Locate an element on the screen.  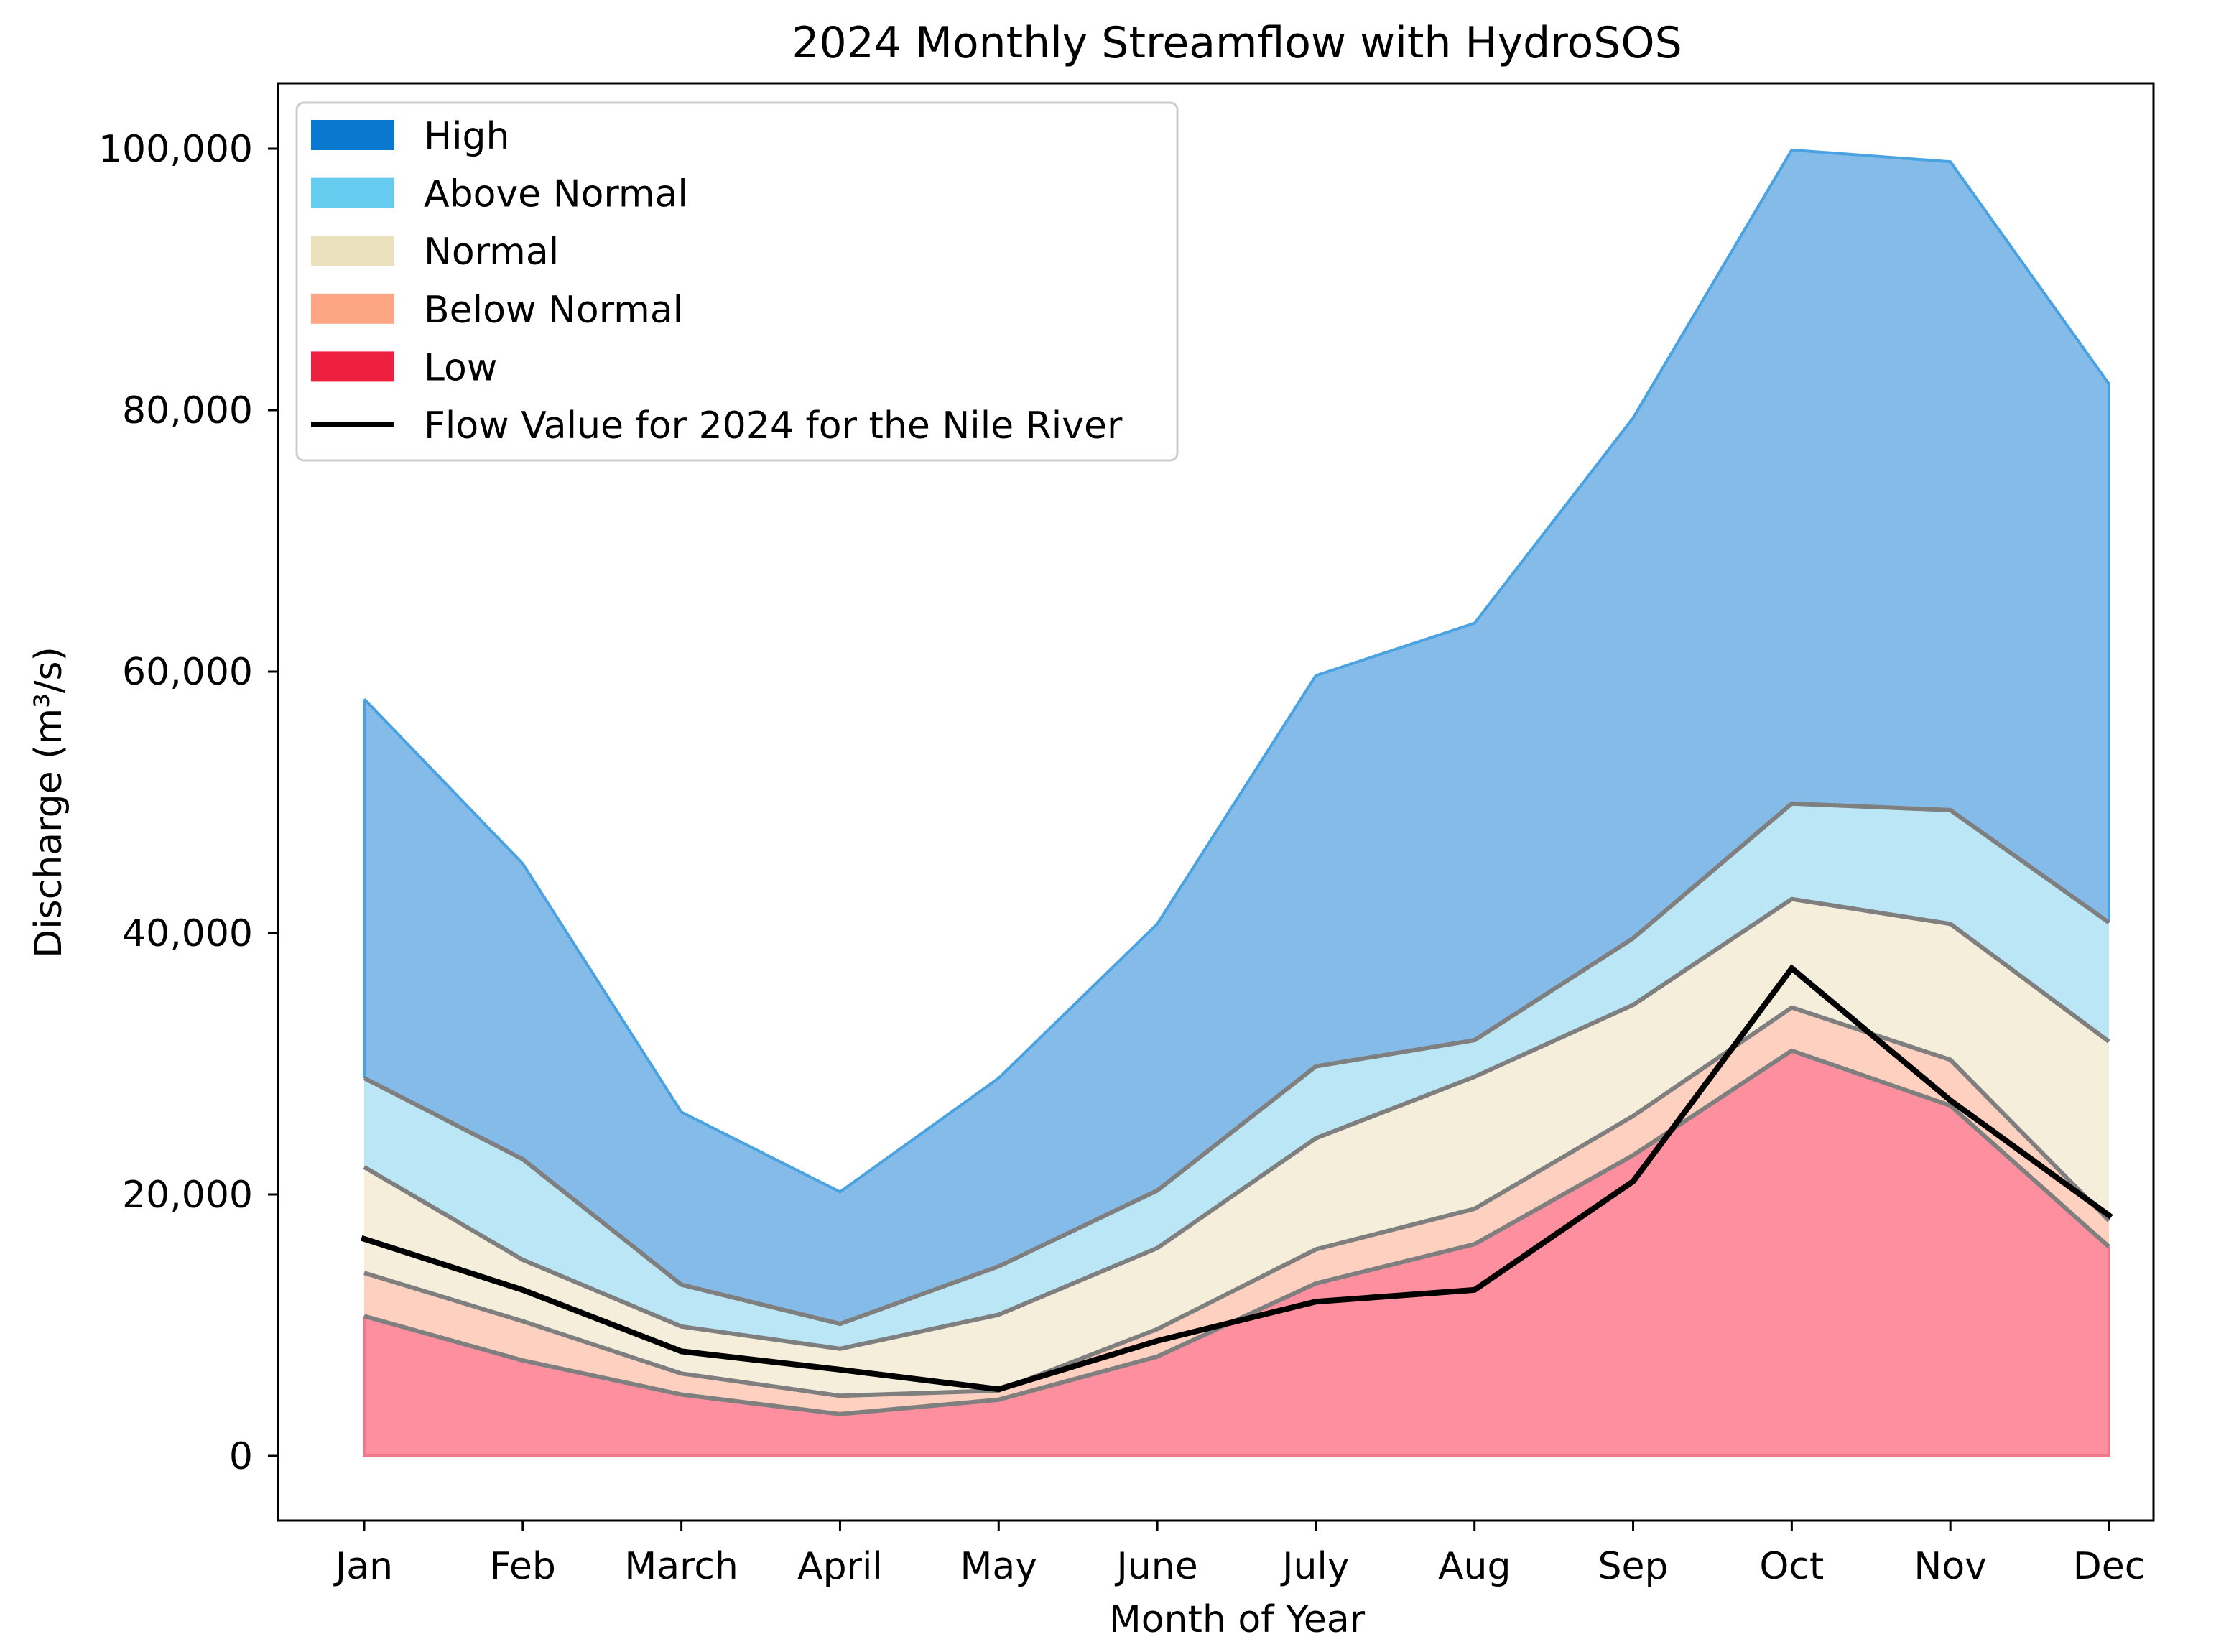
x-tick-label: Feb is located at coordinates (523, 1566).